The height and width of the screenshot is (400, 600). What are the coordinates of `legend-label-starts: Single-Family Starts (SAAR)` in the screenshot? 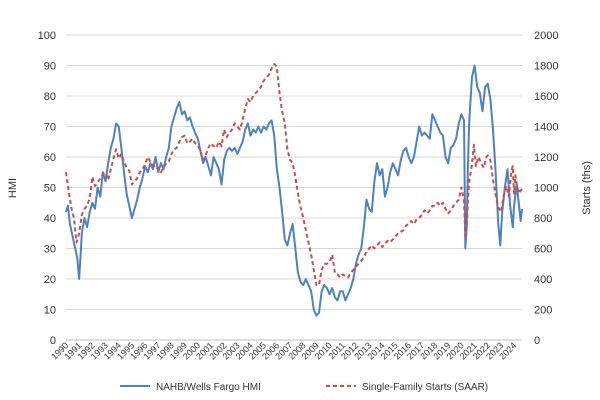 It's located at (425, 387).